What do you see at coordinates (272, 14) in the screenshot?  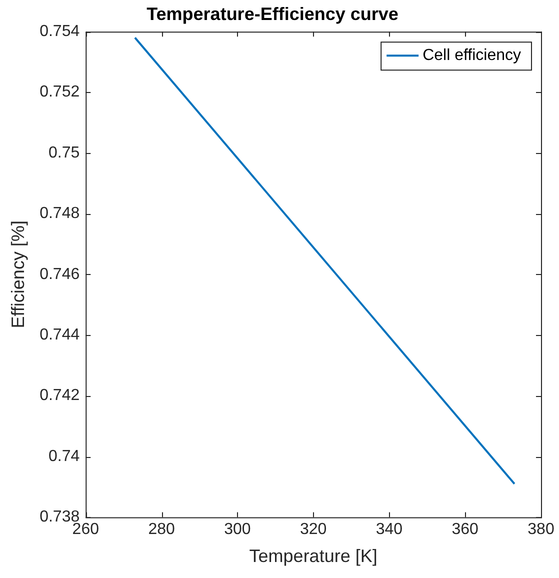 I see `chart-title: Temperature-Efficiency curve` at bounding box center [272, 14].